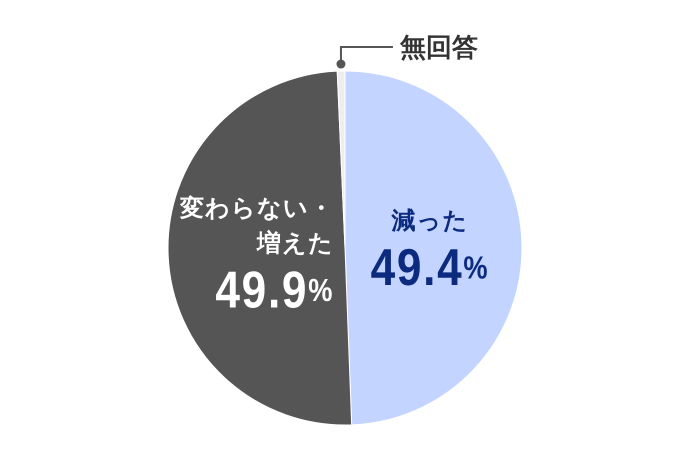 The width and height of the screenshot is (690, 460). I want to click on slice-label: 減った, so click(429, 220).